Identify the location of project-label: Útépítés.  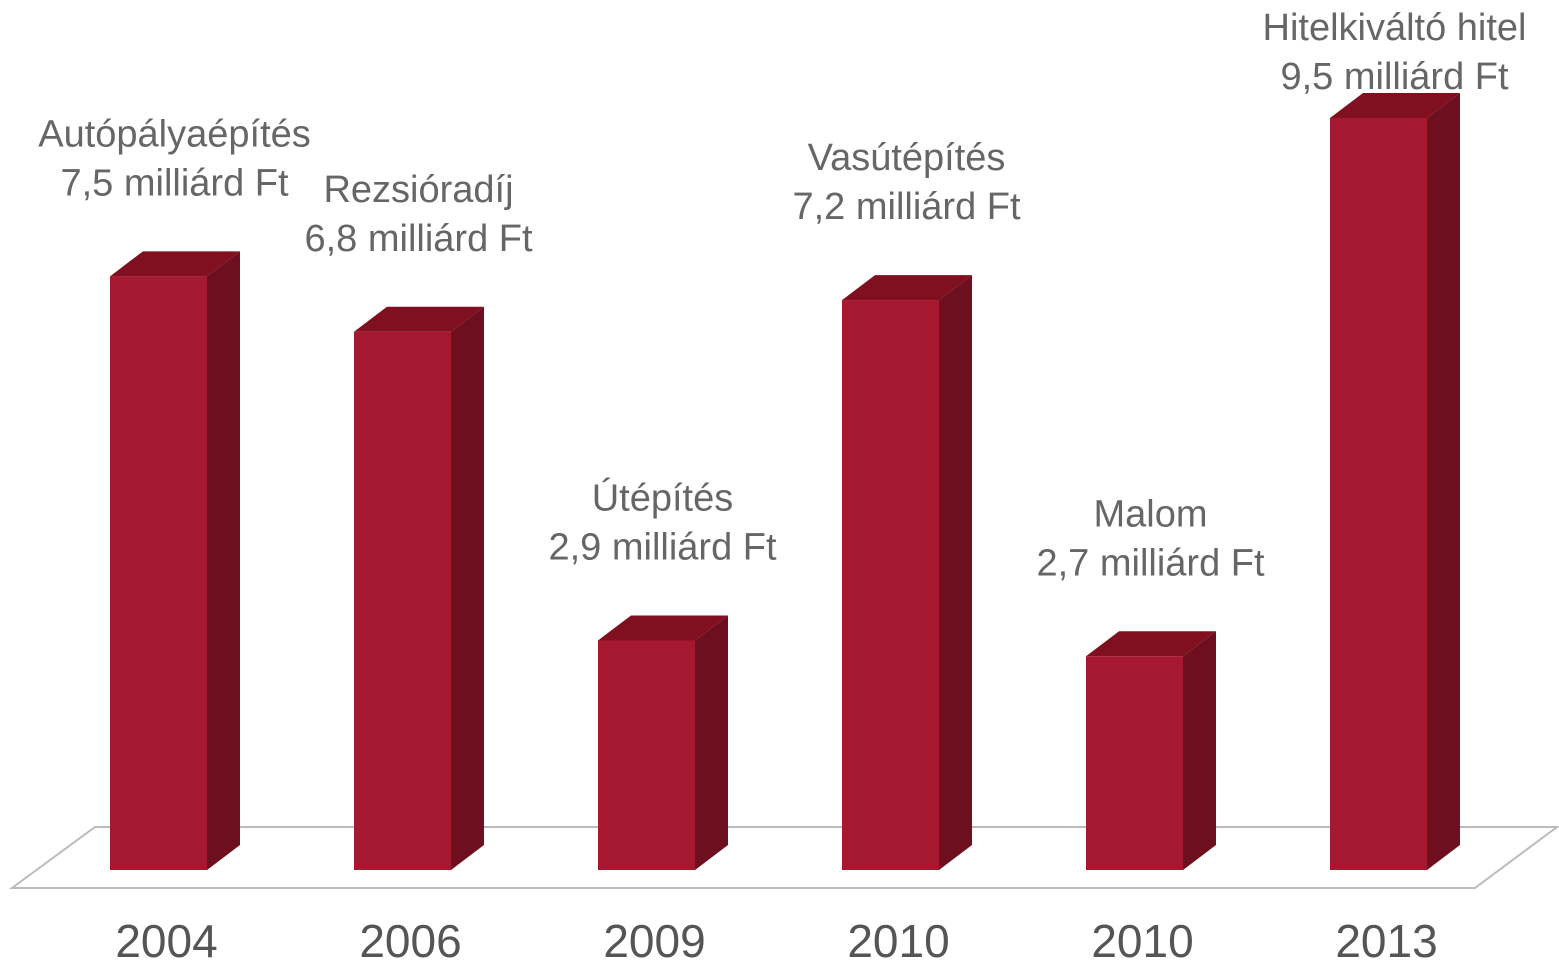
(663, 497).